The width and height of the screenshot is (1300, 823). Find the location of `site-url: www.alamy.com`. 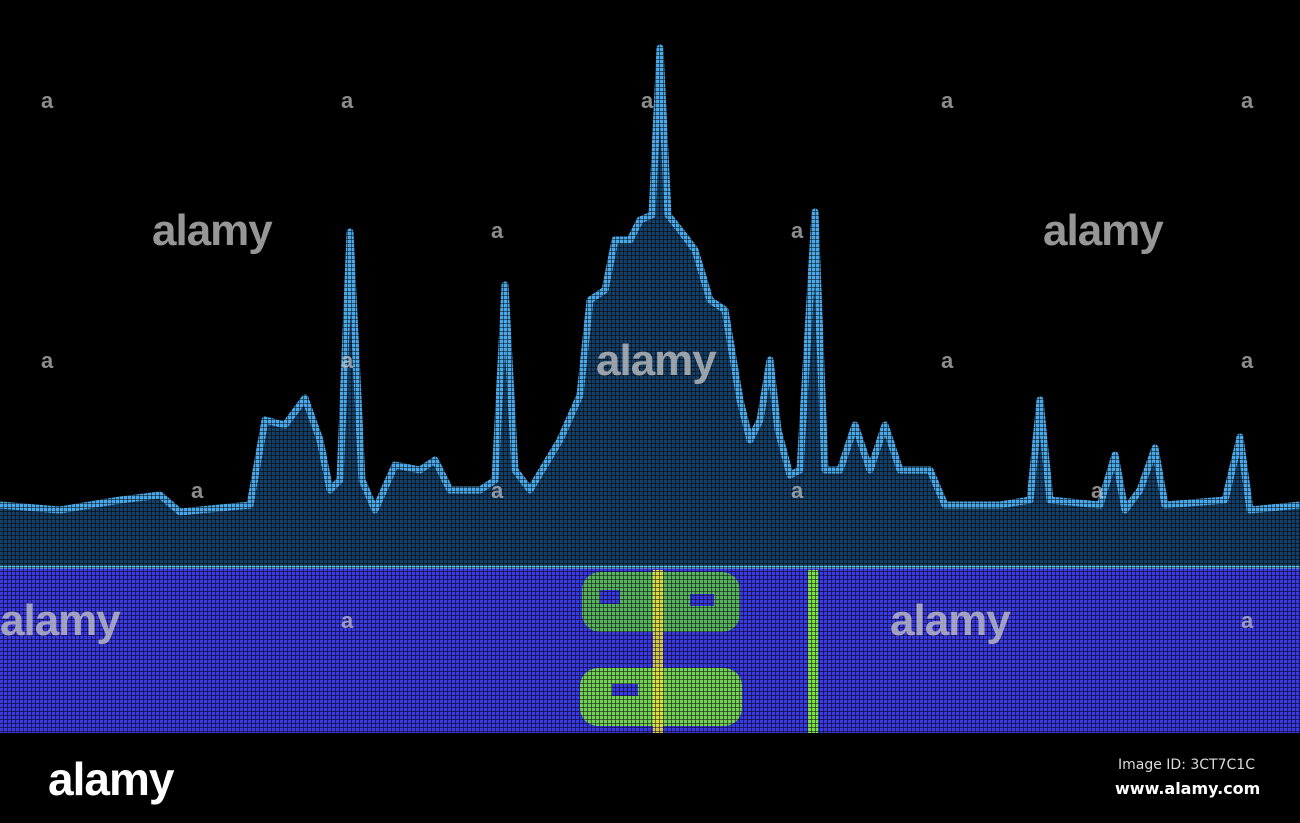

site-url: www.alamy.com is located at coordinates (1188, 788).